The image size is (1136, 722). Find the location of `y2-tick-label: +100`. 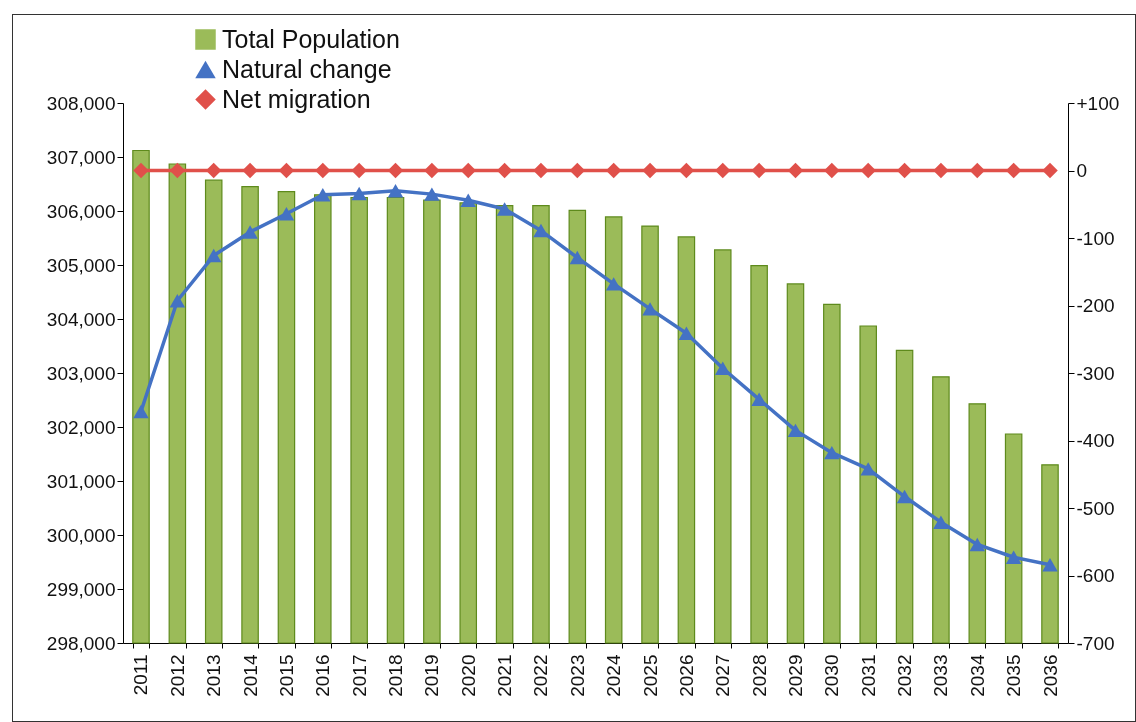

y2-tick-label: +100 is located at coordinates (1098, 103).